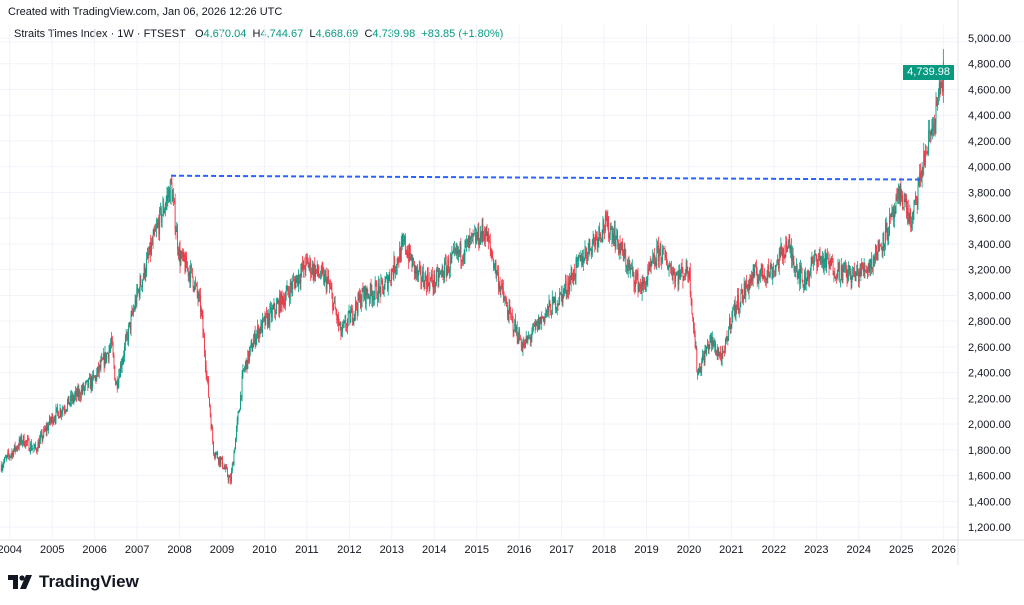  I want to click on dashed-trendline, so click(547, 177).